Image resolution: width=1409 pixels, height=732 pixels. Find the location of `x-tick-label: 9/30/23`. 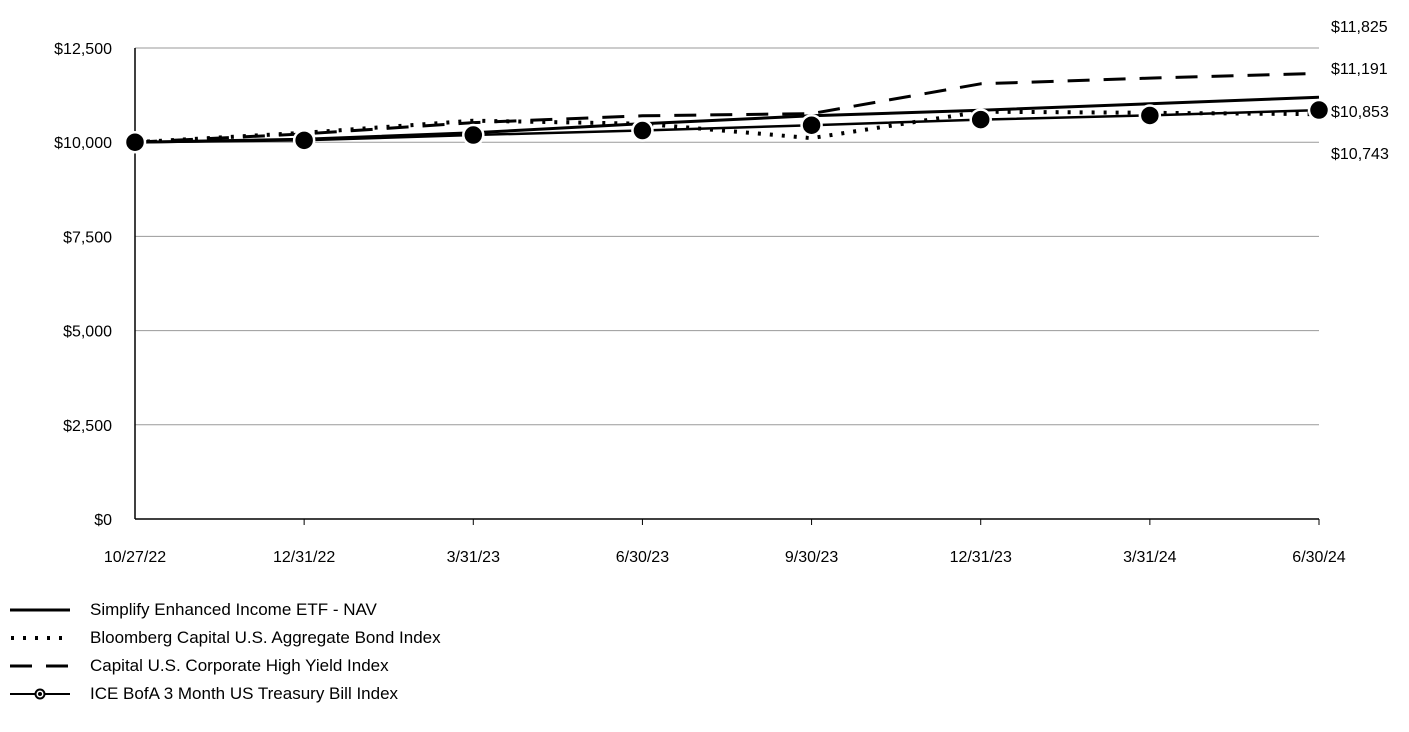

x-tick-label: 9/30/23 is located at coordinates (811, 557).